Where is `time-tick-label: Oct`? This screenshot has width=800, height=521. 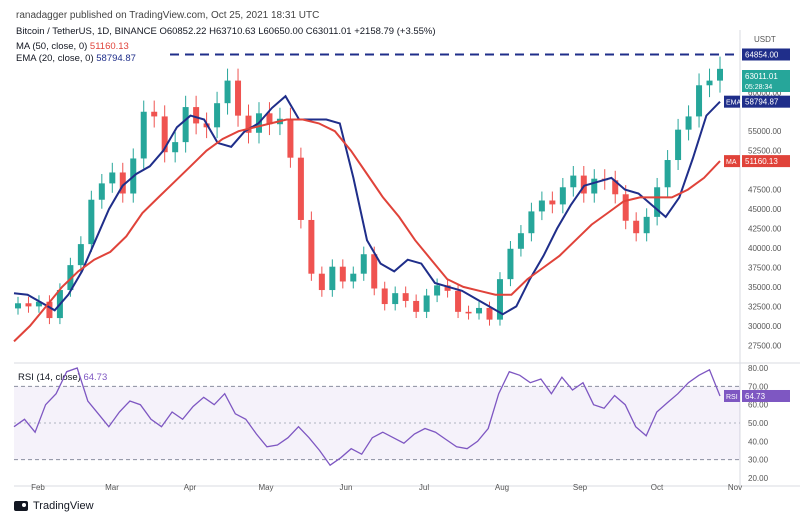
time-tick-label: Oct is located at coordinates (657, 487).